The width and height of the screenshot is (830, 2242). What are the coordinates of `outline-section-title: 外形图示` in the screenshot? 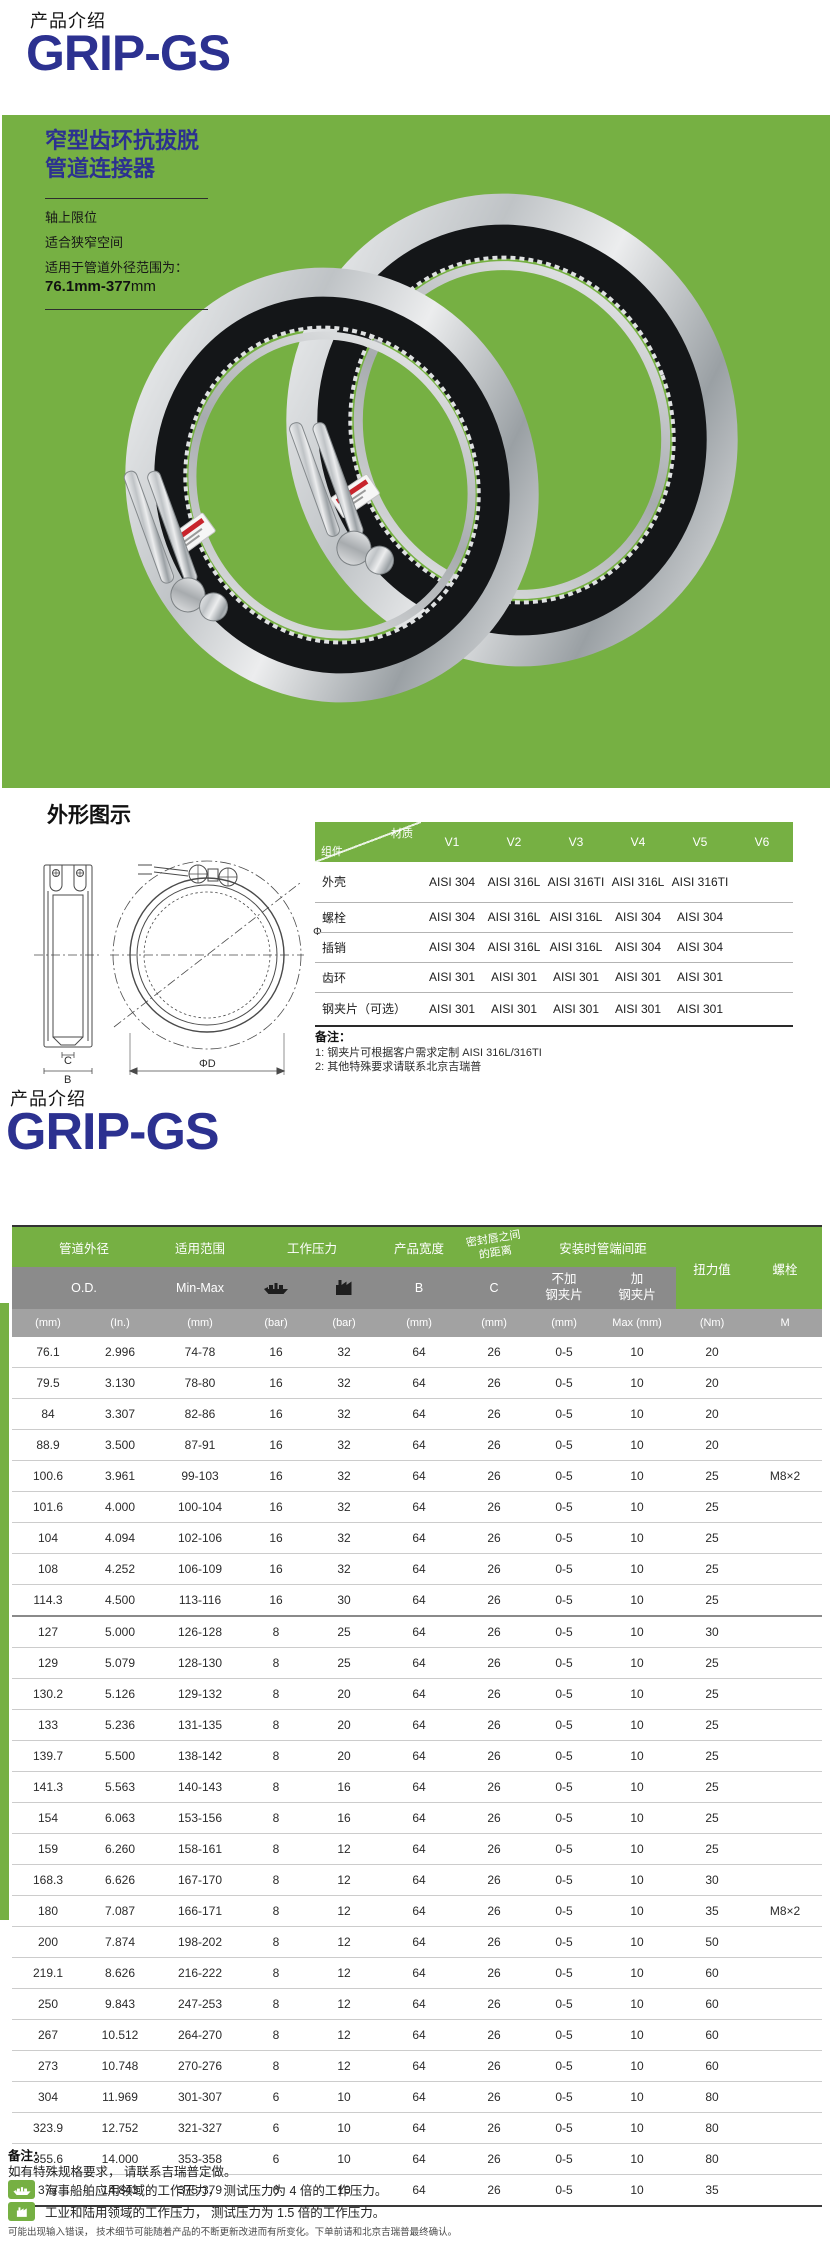 It's located at (89, 815).